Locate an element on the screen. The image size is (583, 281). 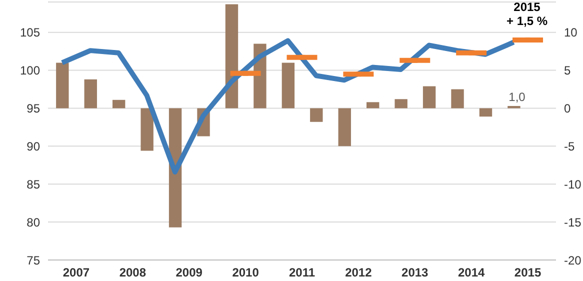
x-tick-label: 2015 is located at coordinates (528, 273).